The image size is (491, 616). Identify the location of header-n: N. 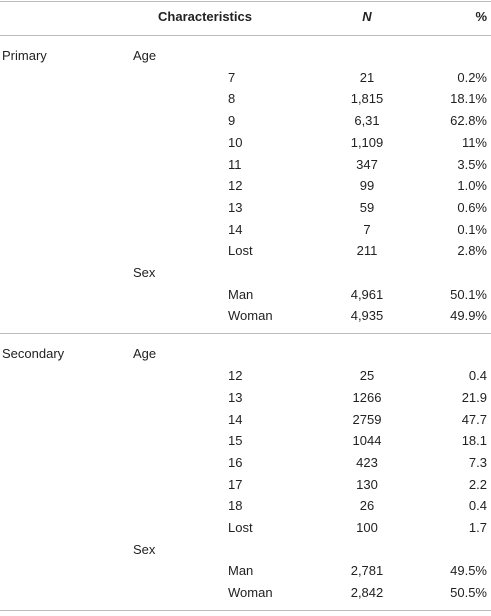
(367, 16).